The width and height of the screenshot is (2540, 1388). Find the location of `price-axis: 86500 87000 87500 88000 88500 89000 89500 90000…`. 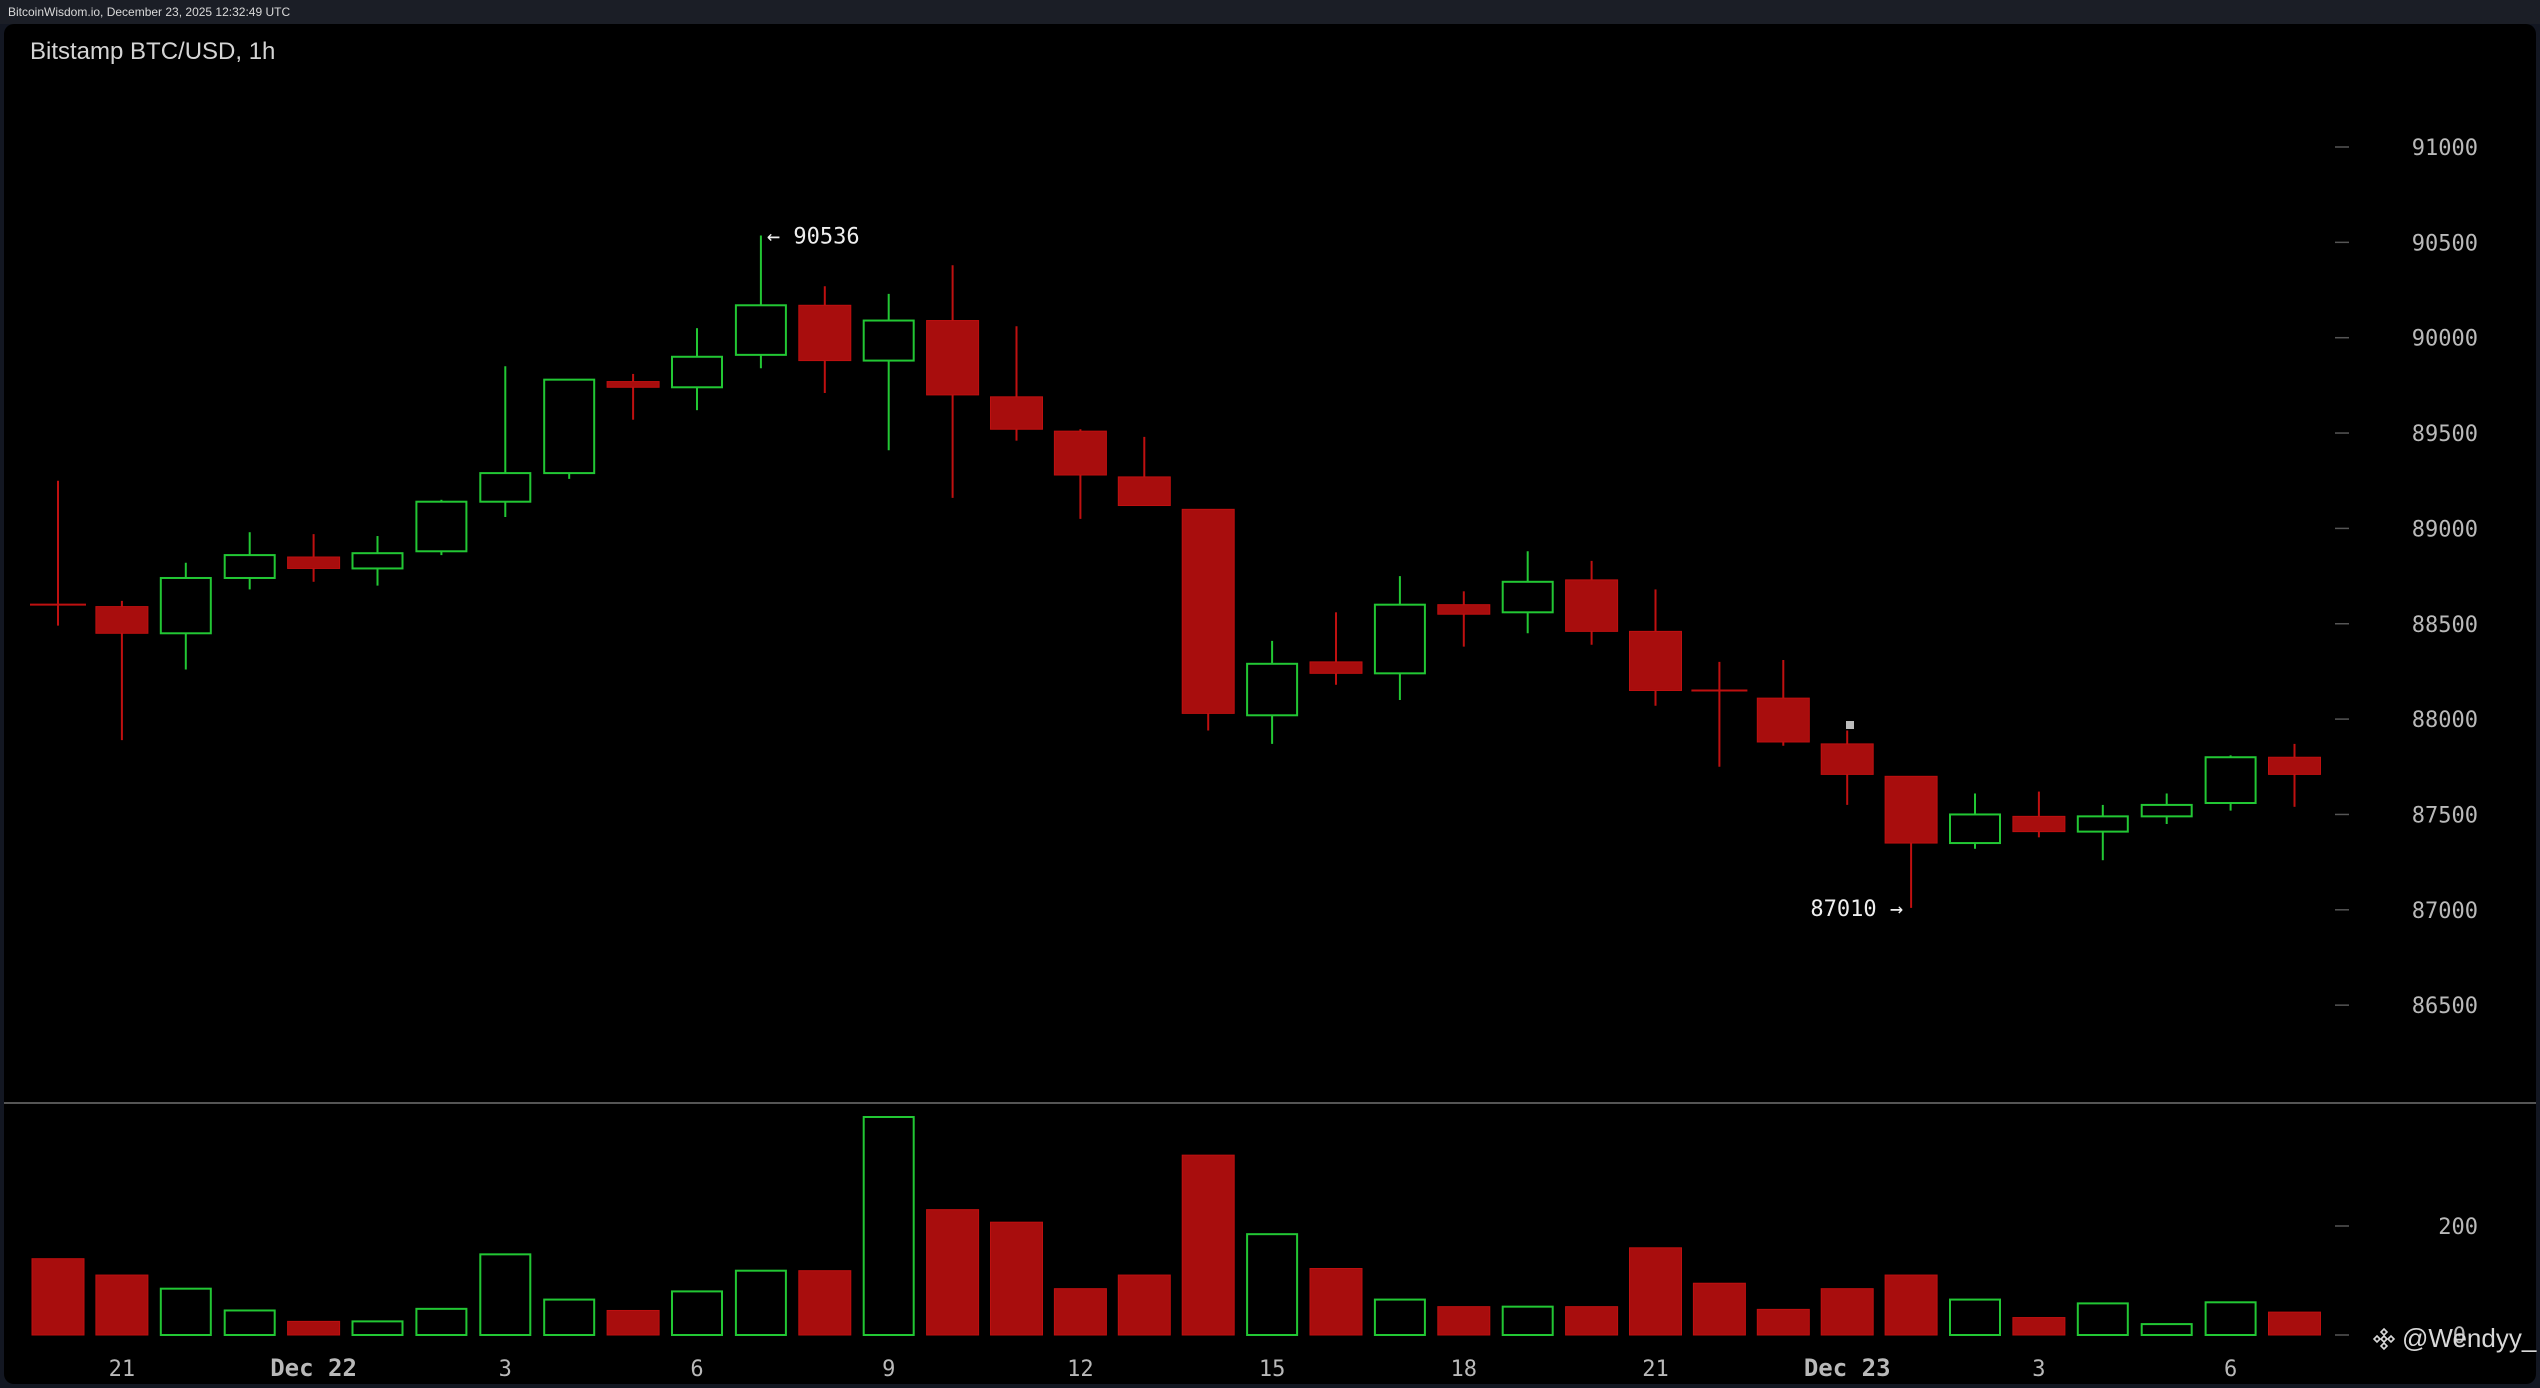

price-axis: 86500 87000 87500 88000 88500 89000 89500 90000… is located at coordinates (2406, 577).